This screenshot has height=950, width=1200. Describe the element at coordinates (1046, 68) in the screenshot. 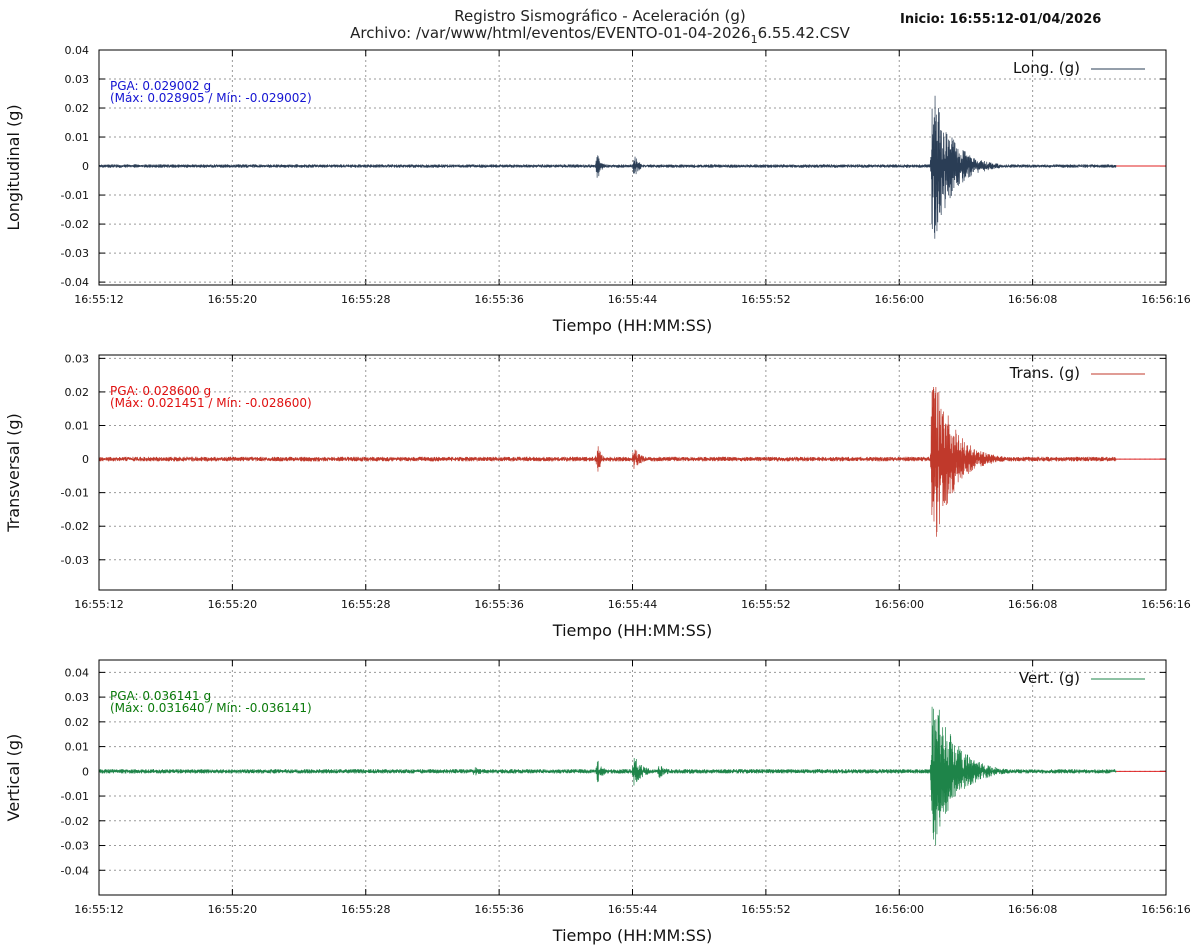

I see `legend-label: Long. (g)` at that location.